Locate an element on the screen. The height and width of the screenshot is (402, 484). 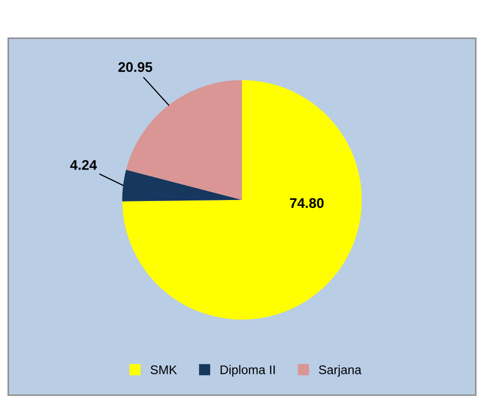
legend-label: Sarjana is located at coordinates (340, 371).